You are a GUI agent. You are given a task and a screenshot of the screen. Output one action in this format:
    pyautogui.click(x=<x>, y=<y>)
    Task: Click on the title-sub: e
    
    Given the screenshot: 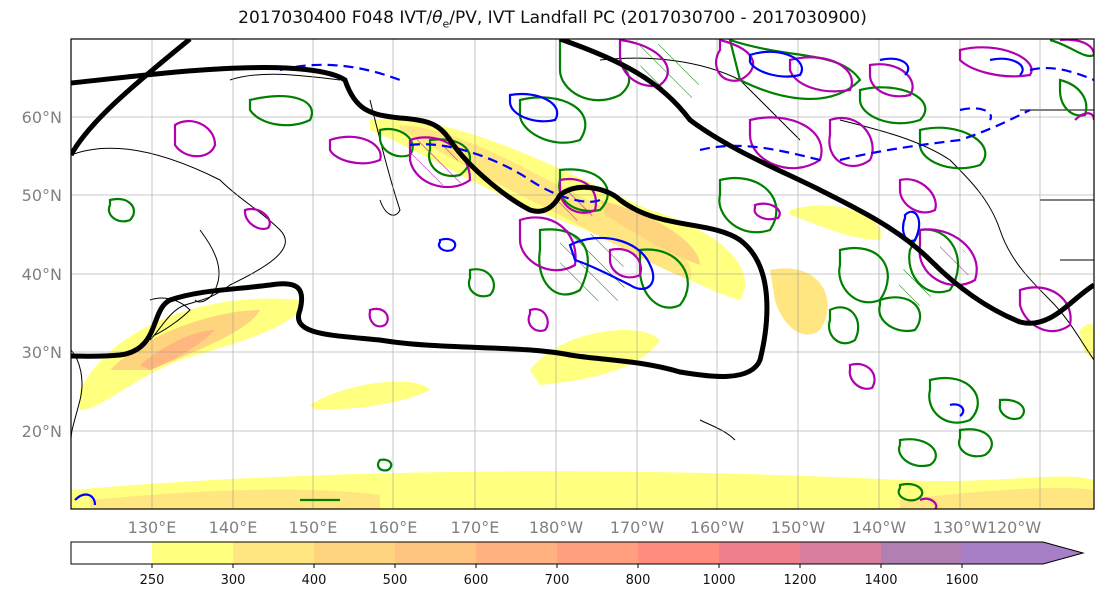 What is the action you would take?
    pyautogui.click(x=446, y=24)
    